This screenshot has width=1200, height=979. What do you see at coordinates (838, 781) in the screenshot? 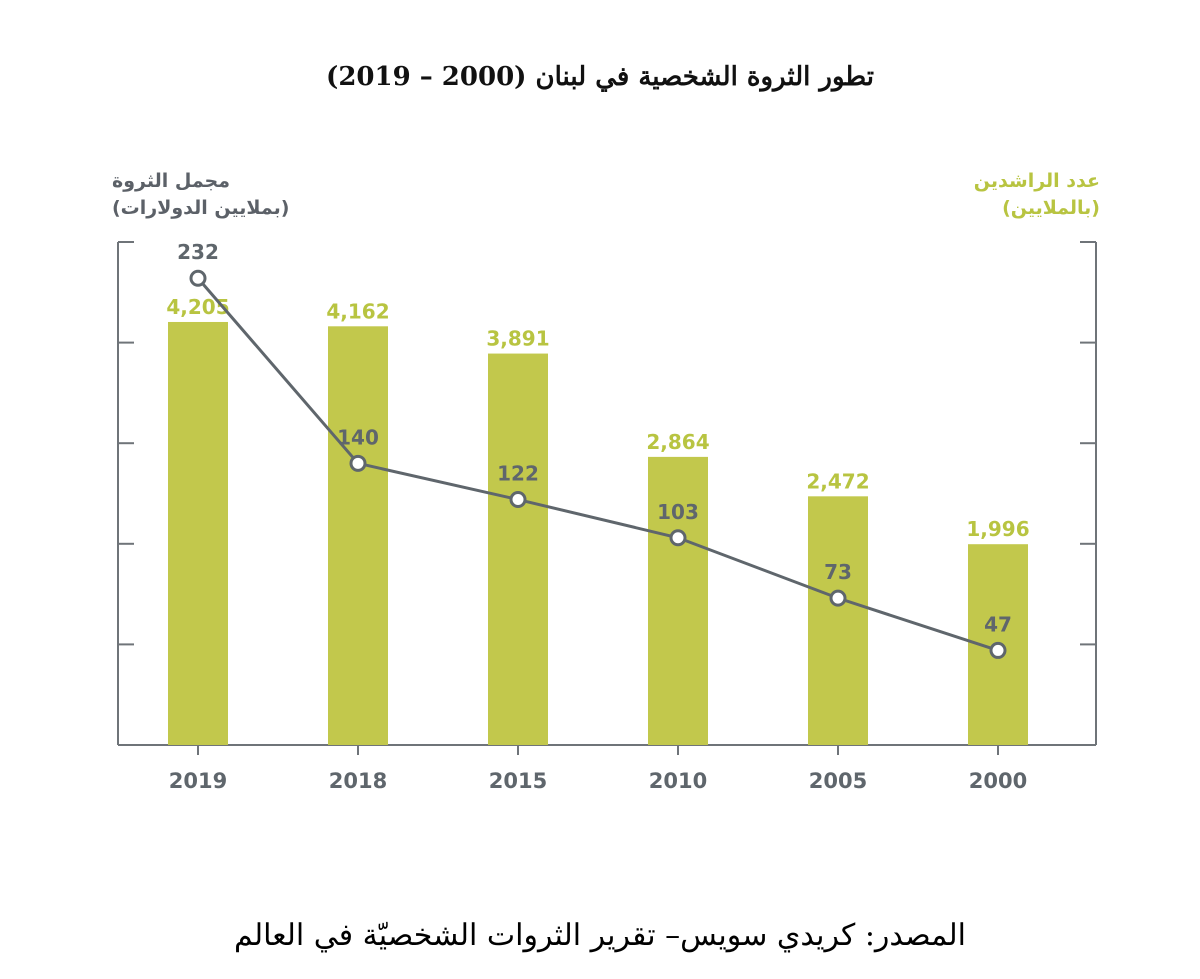
I see `x-tick-label-2005: 2005` at bounding box center [838, 781].